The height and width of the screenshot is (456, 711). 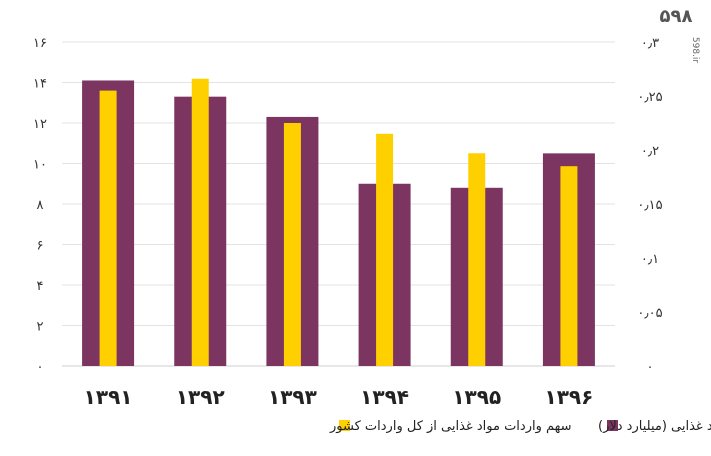 I want to click on category-label: ۱۳۹۳, so click(x=292, y=397).